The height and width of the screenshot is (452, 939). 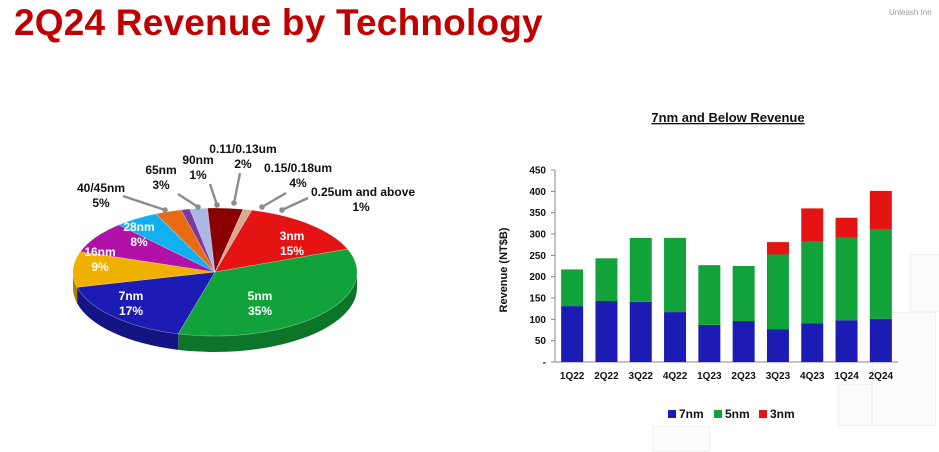 What do you see at coordinates (278, 22) in the screenshot?
I see `page-title: 2Q24 Revenue by Technology` at bounding box center [278, 22].